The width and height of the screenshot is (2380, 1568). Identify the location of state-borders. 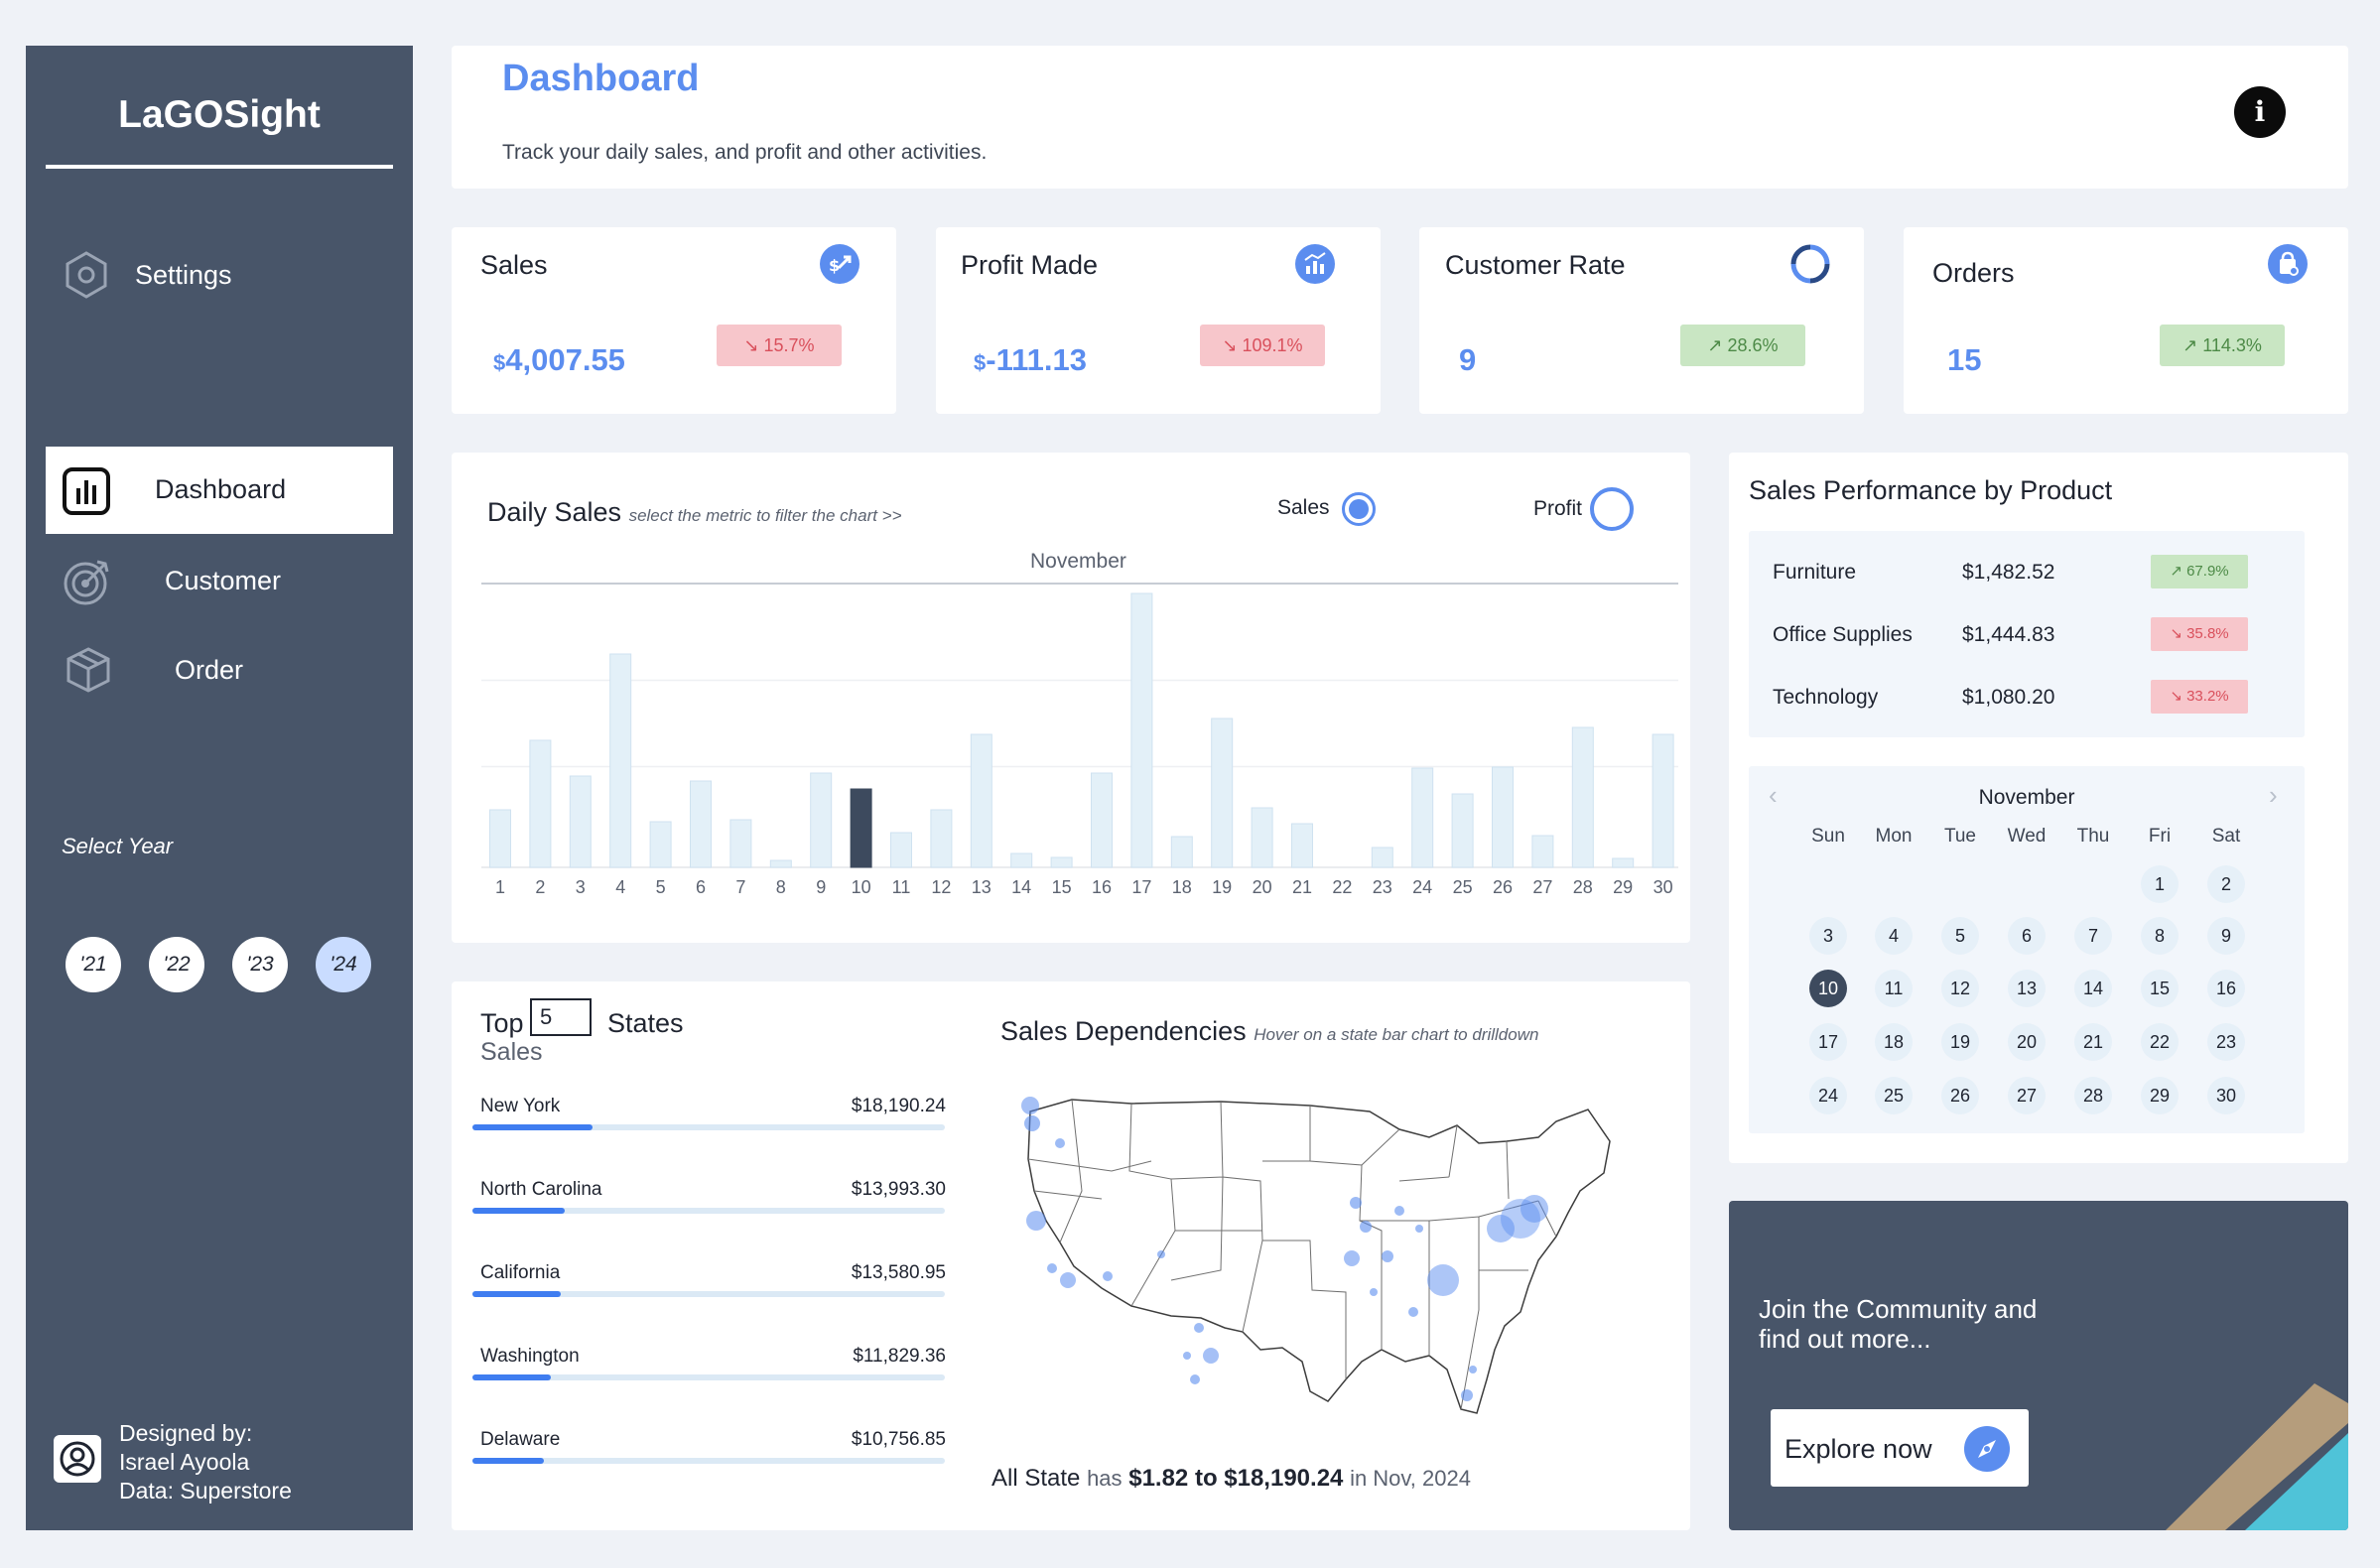
(1292, 1254).